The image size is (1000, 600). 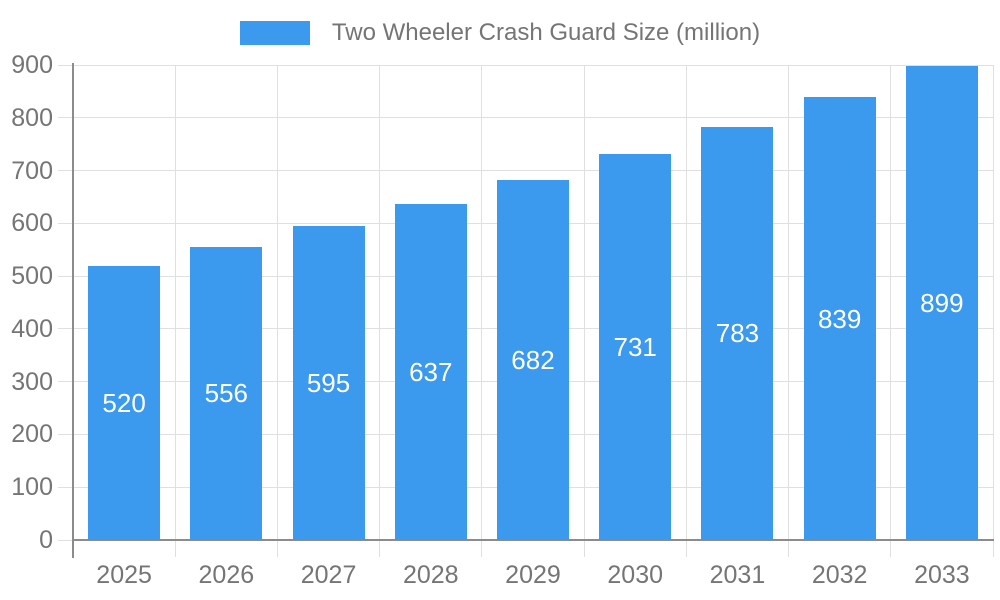 I want to click on bar-value-label: 637, so click(x=431, y=371).